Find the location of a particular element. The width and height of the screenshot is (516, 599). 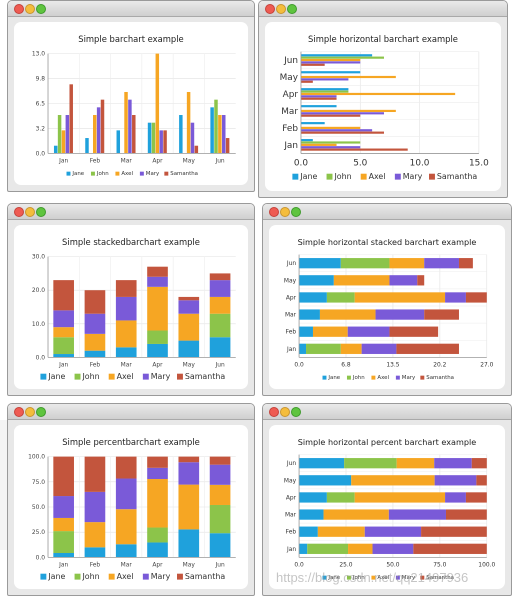

y-tick-label: 0.0 is located at coordinates (41, 558).